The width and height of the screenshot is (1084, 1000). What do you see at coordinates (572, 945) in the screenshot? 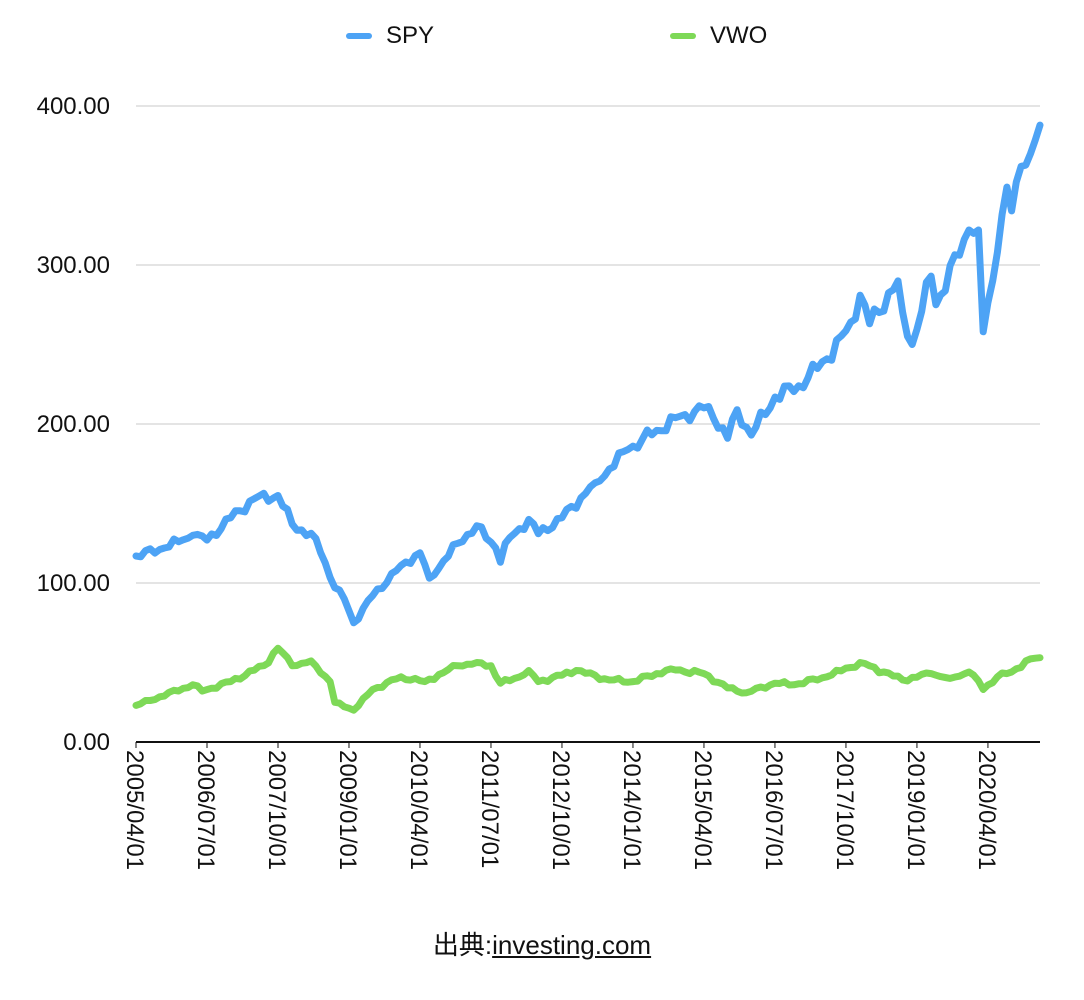
I see `source-link: investing.com` at bounding box center [572, 945].